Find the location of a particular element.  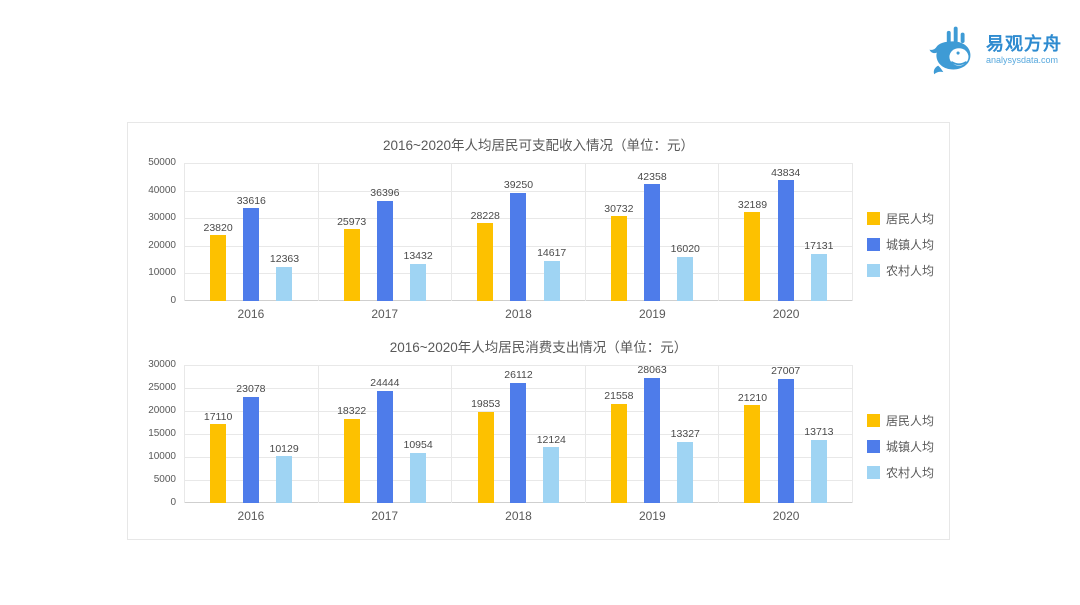

bar-group-column: 21210 is located at coordinates (752, 434).